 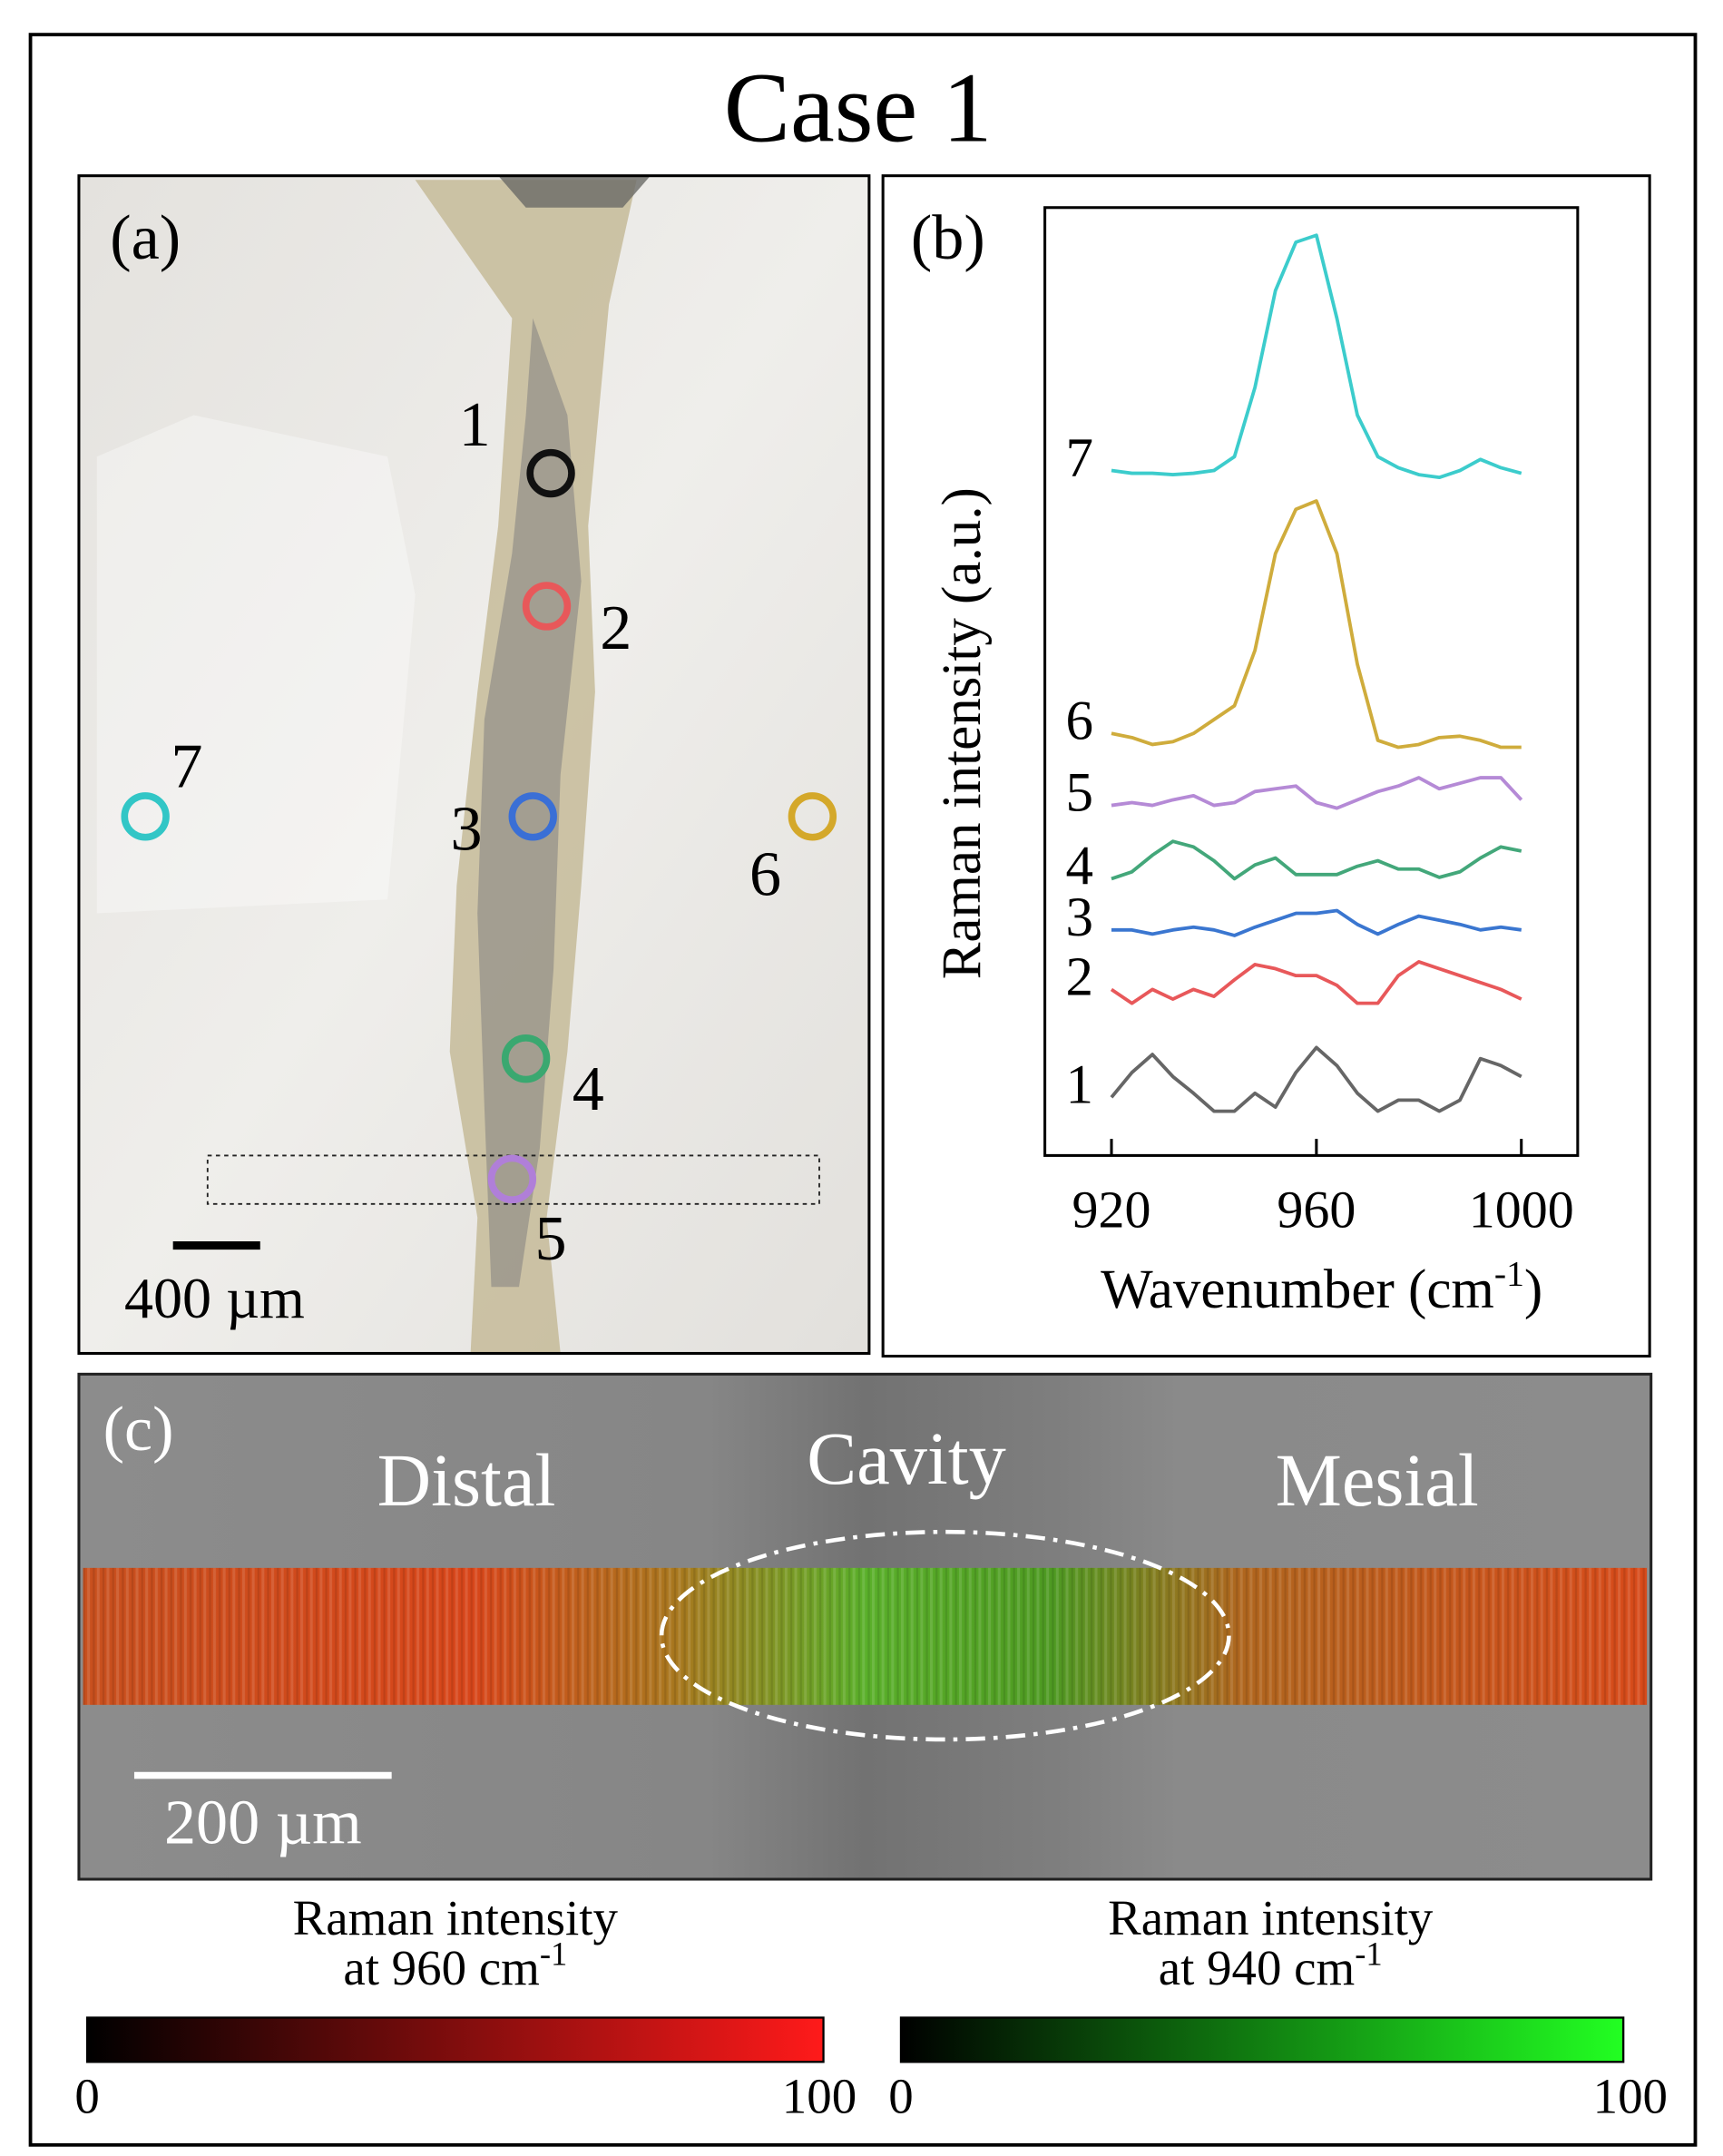 What do you see at coordinates (256, 664) in the screenshot?
I see `photo-highlight` at bounding box center [256, 664].